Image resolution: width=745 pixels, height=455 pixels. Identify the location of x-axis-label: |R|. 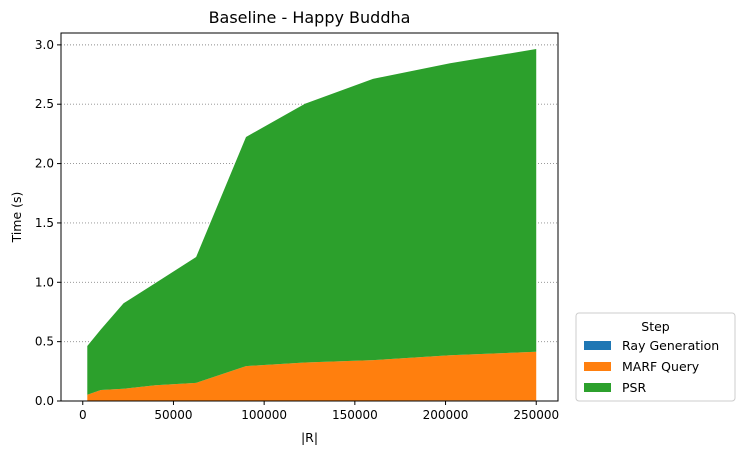
(309, 437).